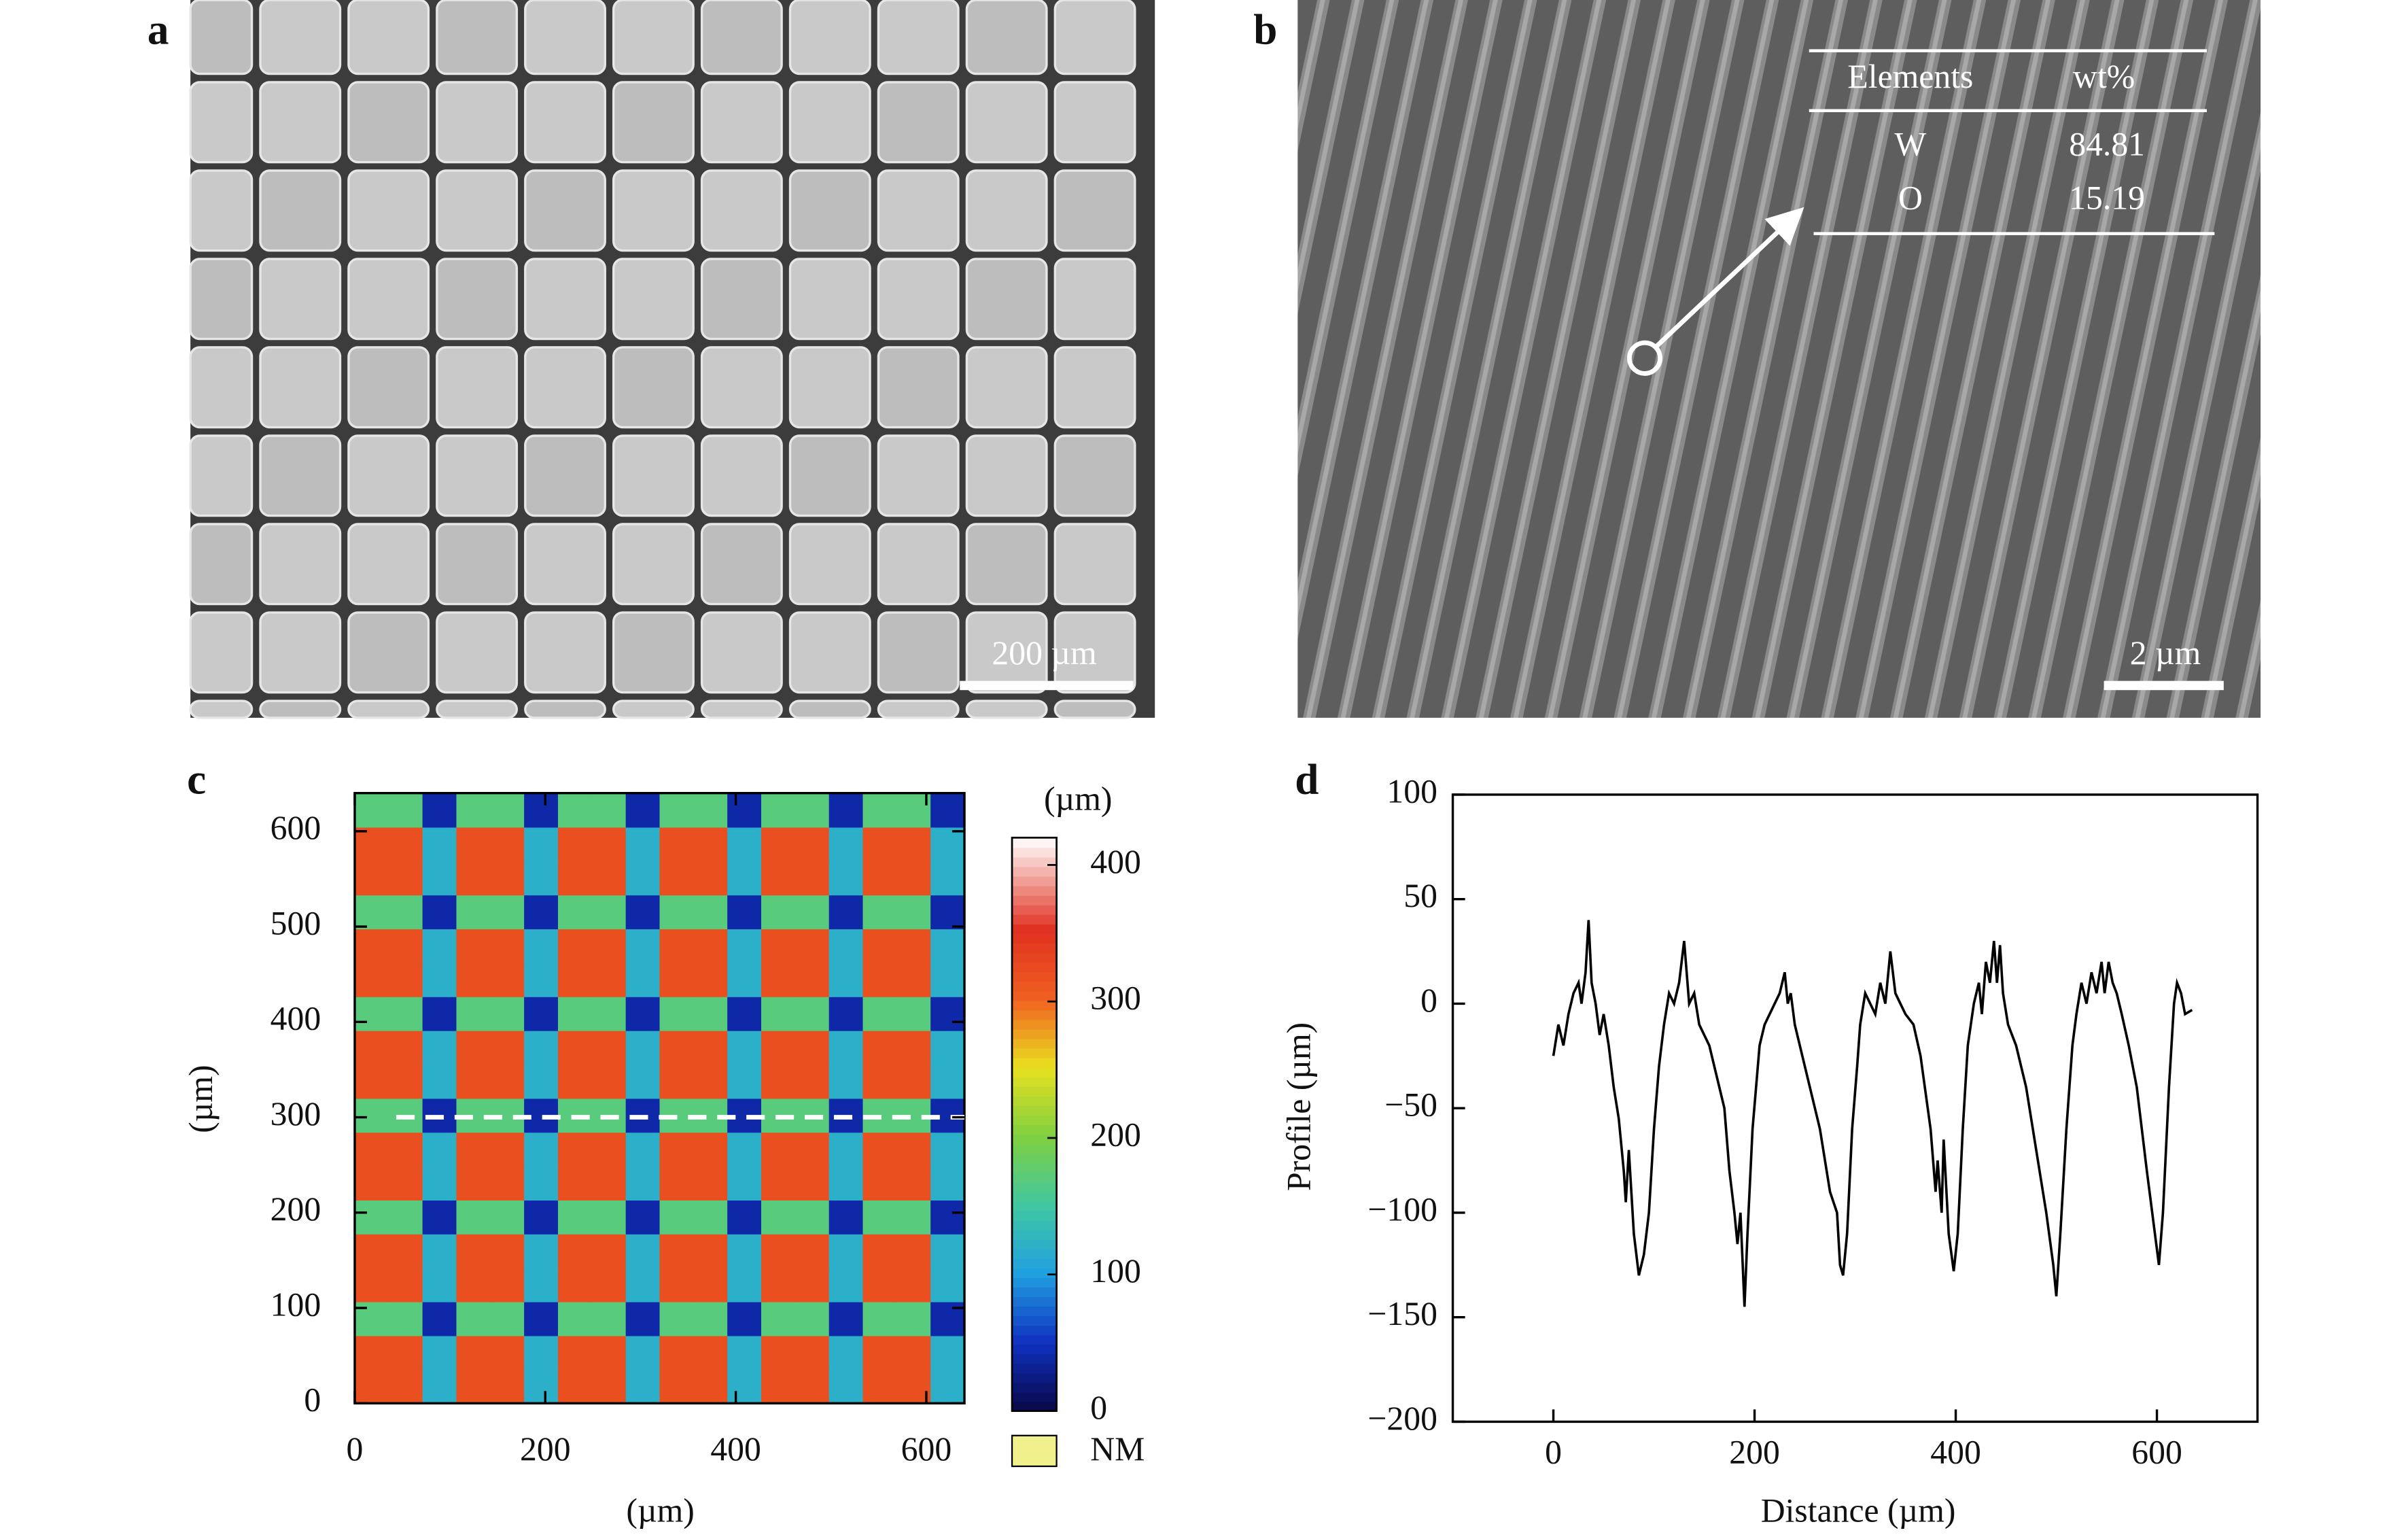 Image resolution: width=2408 pixels, height=1537 pixels. Describe the element at coordinates (1420, 895) in the screenshot. I see `y-tick-label: 50` at that location.